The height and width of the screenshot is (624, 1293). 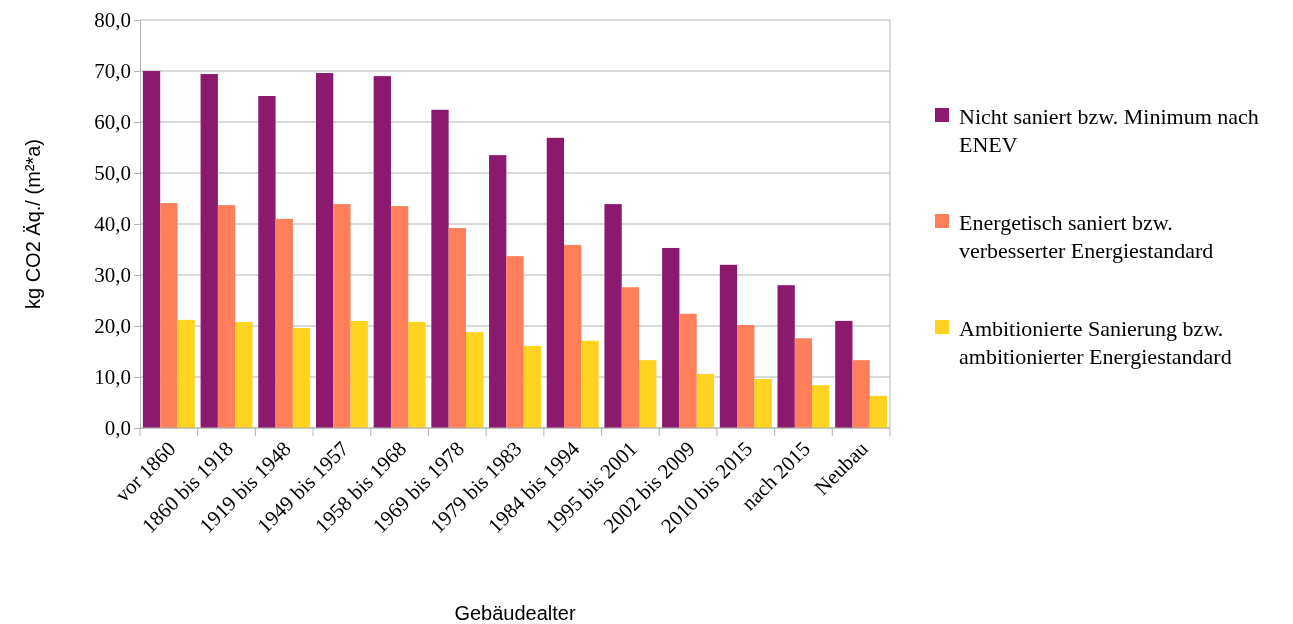 I want to click on y-tick-label: 80,0, so click(x=112, y=20).